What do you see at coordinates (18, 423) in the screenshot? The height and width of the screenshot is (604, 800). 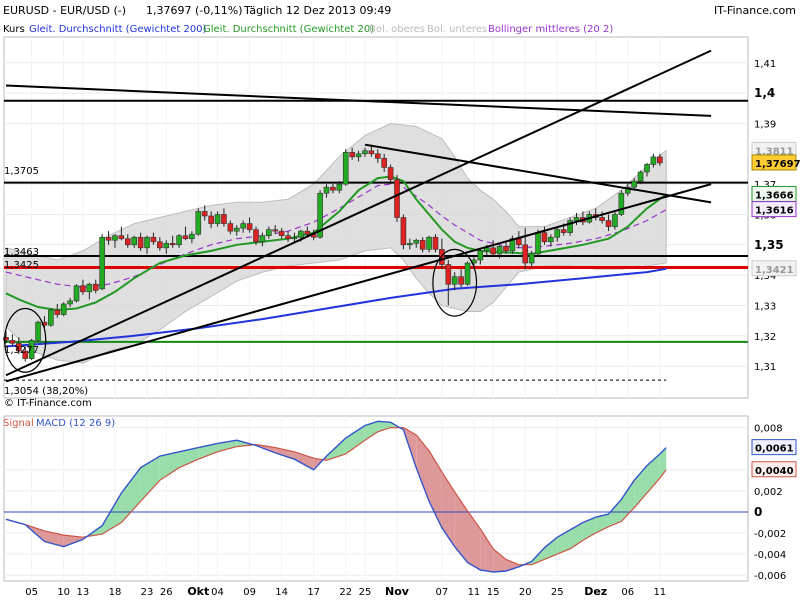 I see `macd-legend-signal: Signal` at bounding box center [18, 423].